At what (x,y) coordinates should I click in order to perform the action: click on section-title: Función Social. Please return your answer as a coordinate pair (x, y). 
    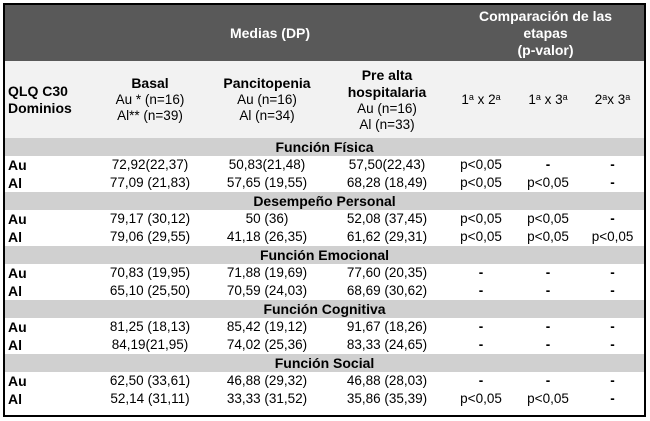
    Looking at the image, I should click on (325, 363).